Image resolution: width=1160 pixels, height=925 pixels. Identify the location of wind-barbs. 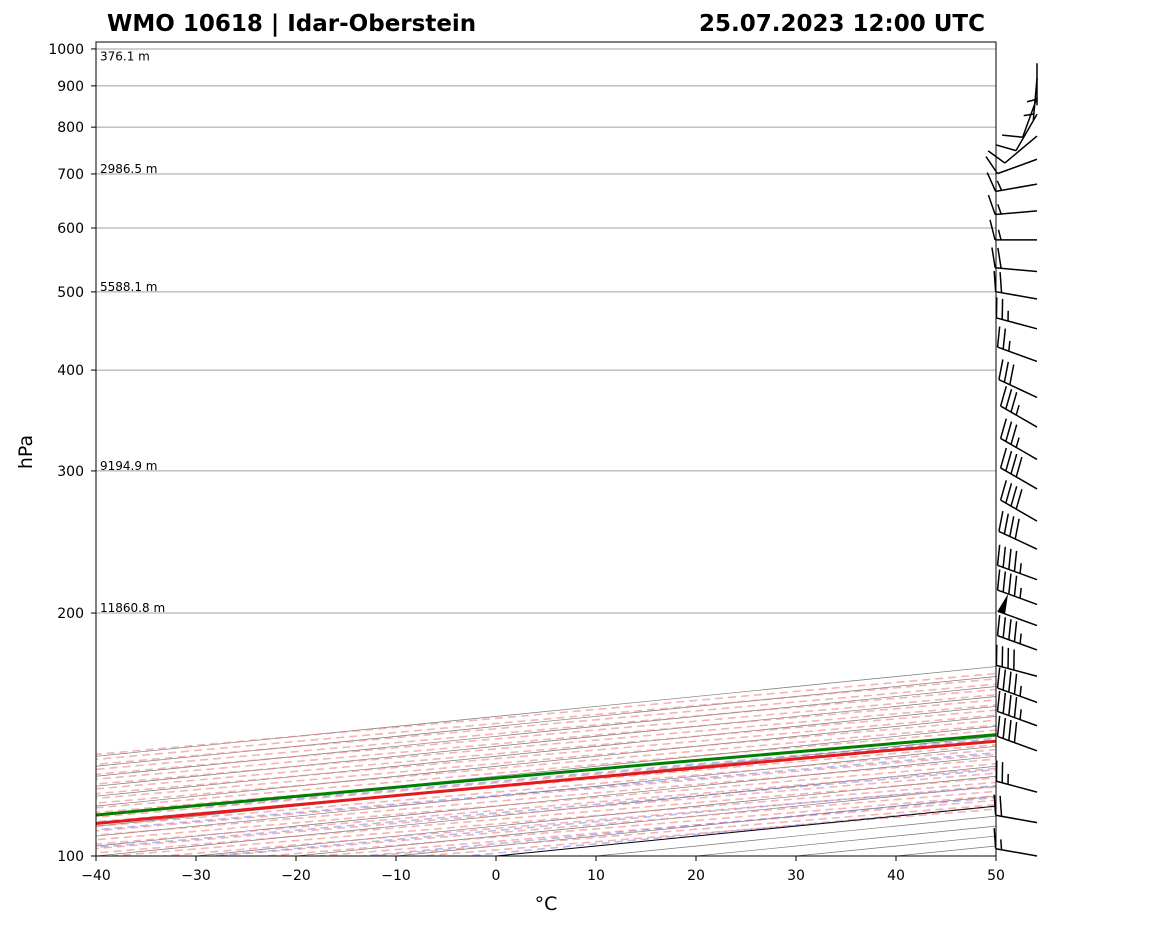
(1011, 460).